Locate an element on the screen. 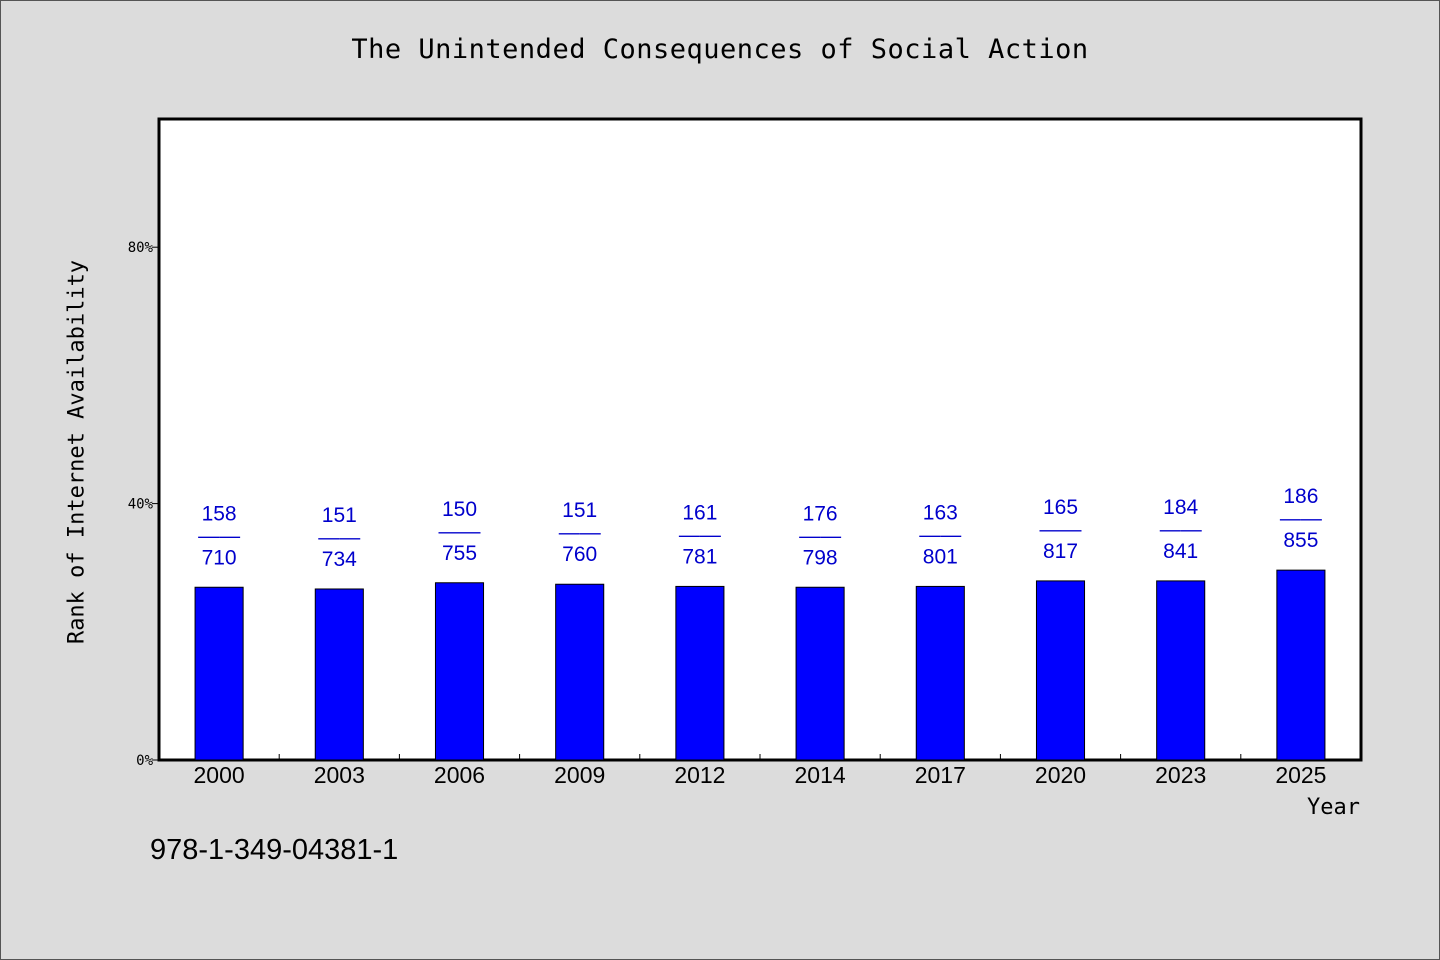 The height and width of the screenshot is (960, 1440). data-label-bottom: 760 is located at coordinates (579, 554).